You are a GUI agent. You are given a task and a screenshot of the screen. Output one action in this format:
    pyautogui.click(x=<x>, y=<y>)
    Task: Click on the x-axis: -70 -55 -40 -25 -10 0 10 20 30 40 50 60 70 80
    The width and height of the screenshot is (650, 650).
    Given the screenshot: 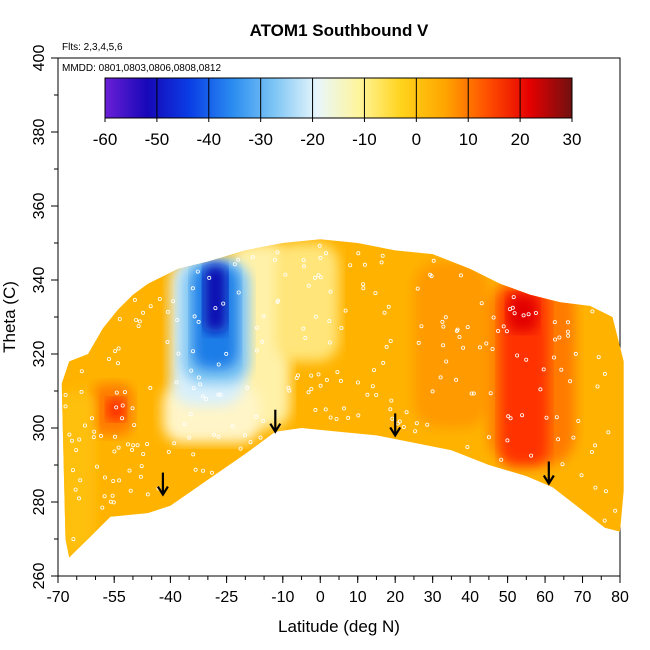 What is the action you would take?
    pyautogui.click(x=337, y=591)
    